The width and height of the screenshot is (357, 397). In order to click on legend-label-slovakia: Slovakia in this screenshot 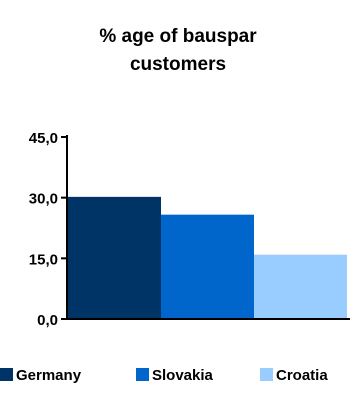, I will do `click(183, 375)`.